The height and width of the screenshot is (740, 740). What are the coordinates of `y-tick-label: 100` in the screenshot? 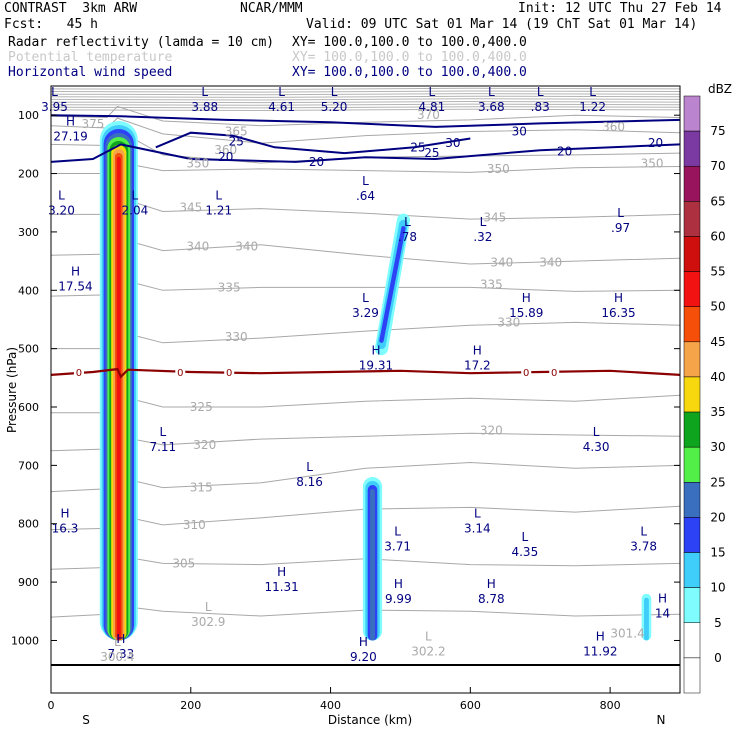 It's located at (28, 115).